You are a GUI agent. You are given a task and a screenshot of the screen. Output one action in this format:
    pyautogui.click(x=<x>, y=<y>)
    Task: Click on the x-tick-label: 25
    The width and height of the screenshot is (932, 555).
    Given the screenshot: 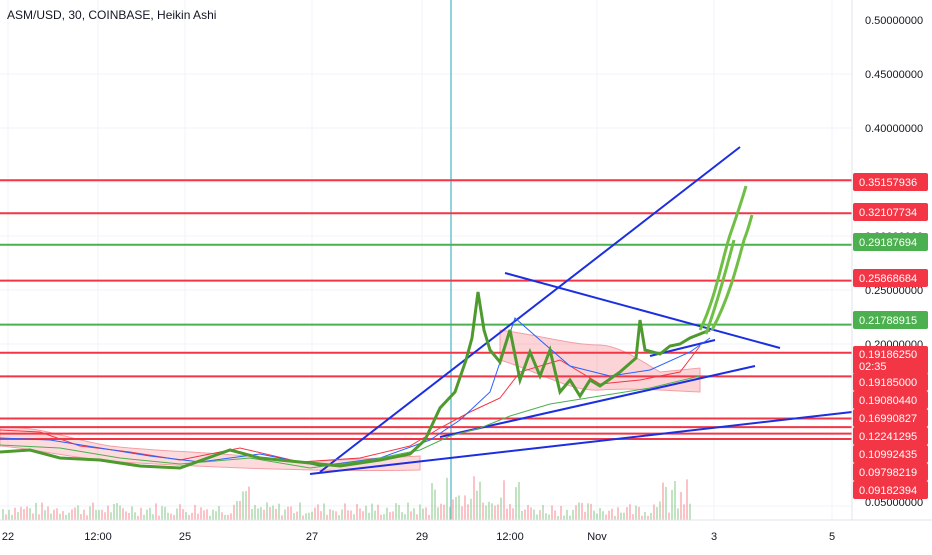 What is the action you would take?
    pyautogui.click(x=185, y=537)
    